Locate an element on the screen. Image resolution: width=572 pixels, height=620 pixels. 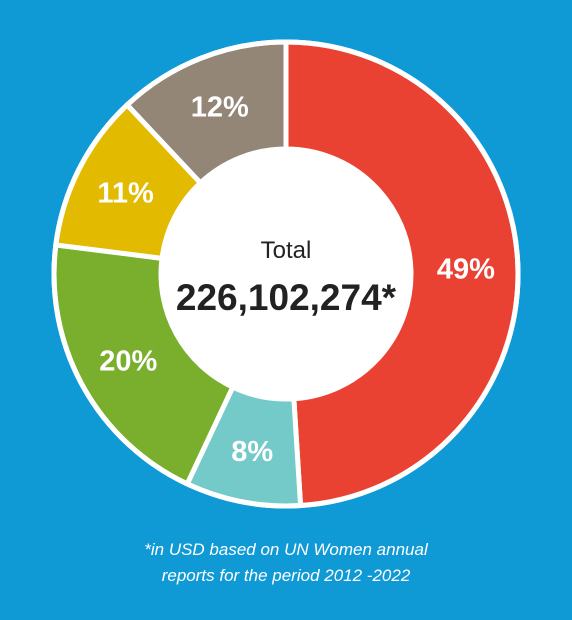
slice-label-2: 8% is located at coordinates (252, 452).